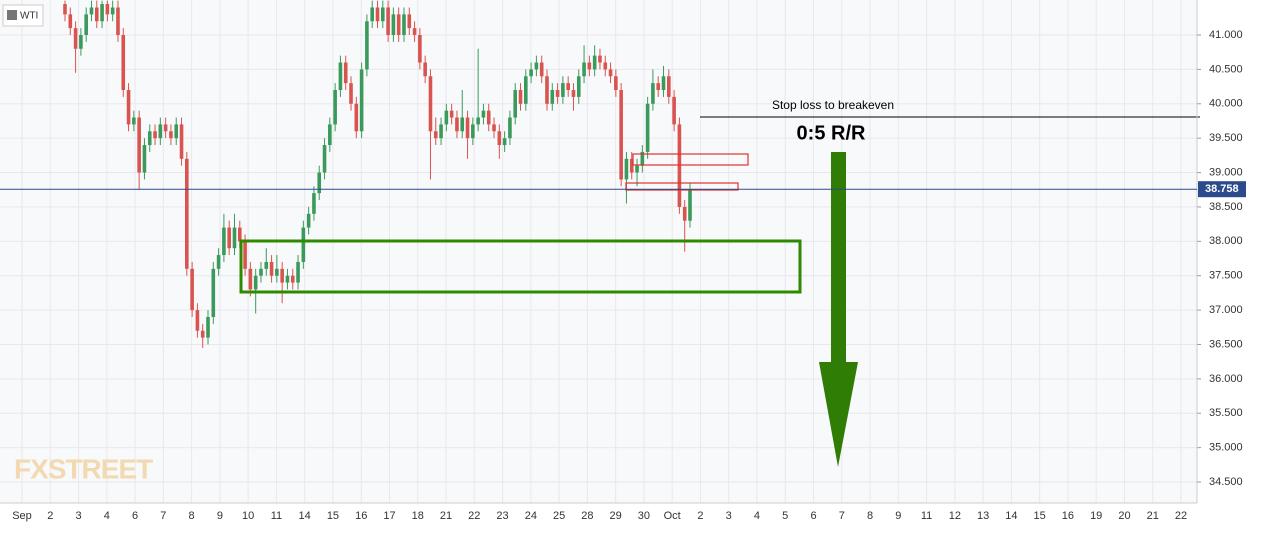 This screenshot has width=1267, height=534. Describe the element at coordinates (838, 309) in the screenshot. I see `target-arrow` at that location.